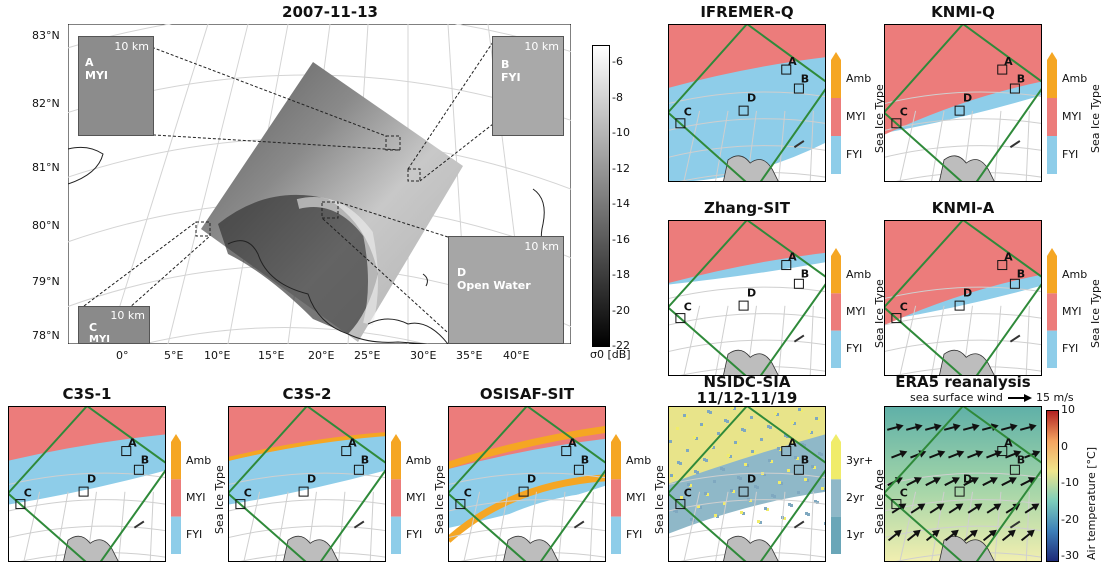  I want to click on colorbar-tick: 2yr, so click(855, 497).